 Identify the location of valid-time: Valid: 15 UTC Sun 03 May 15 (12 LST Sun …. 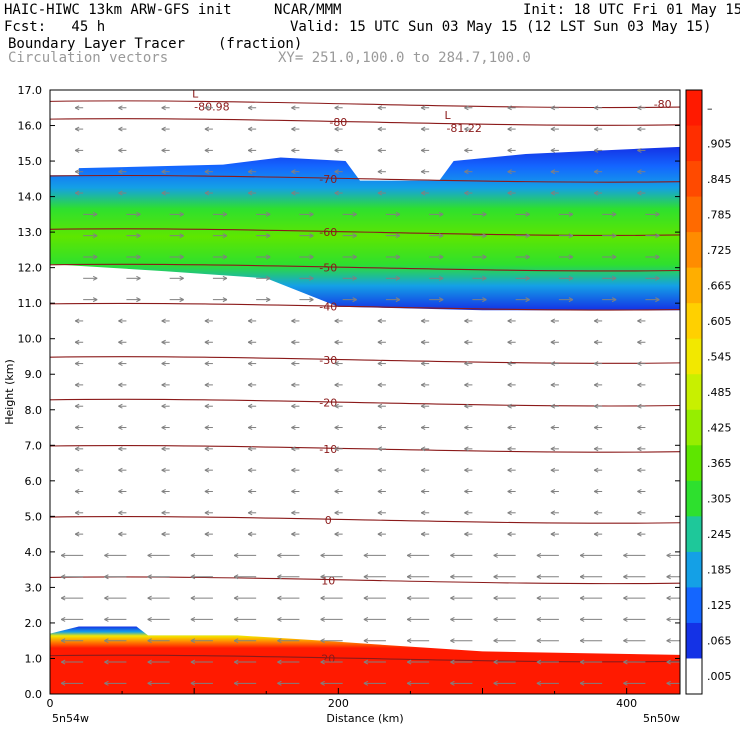
(501, 27).